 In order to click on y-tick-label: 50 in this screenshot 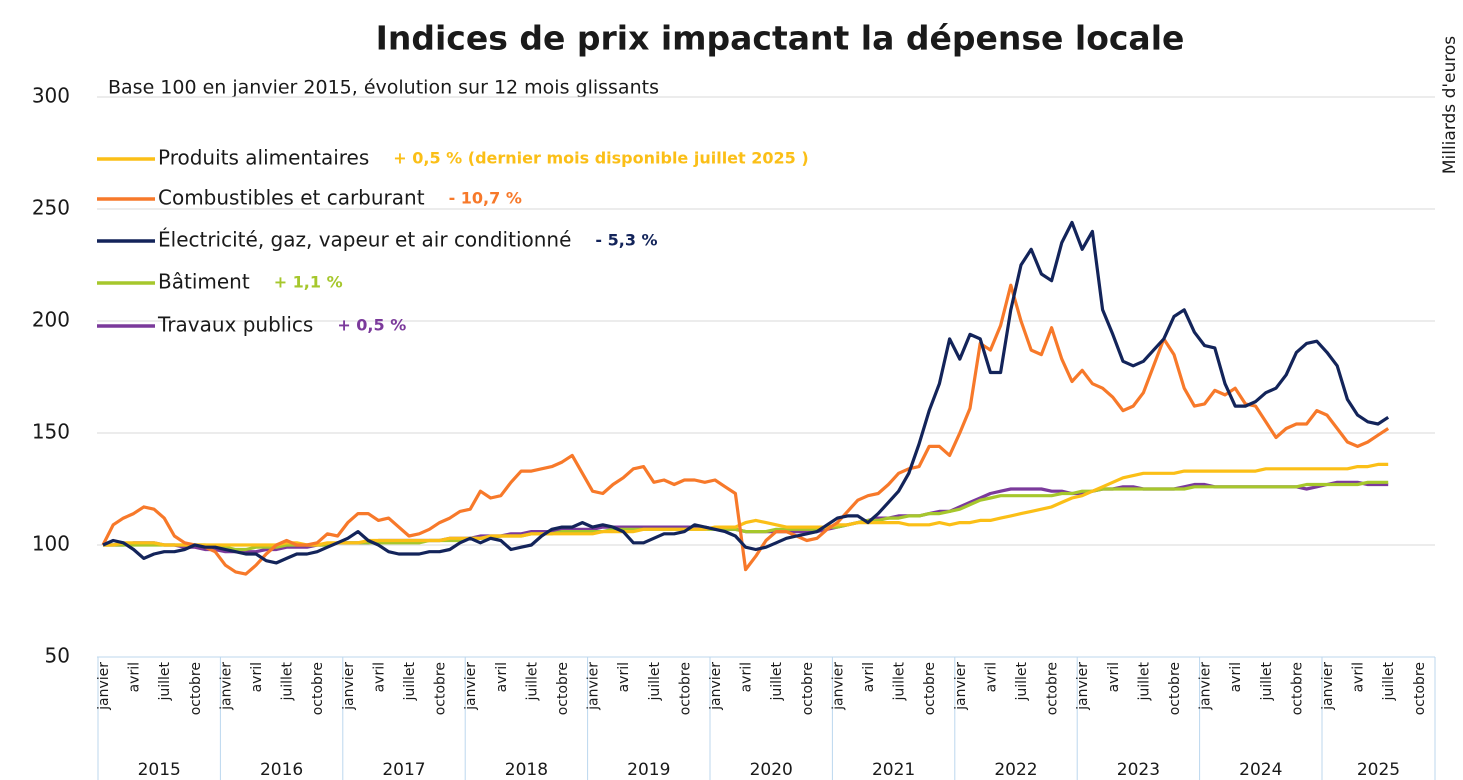, I will do `click(57, 656)`.